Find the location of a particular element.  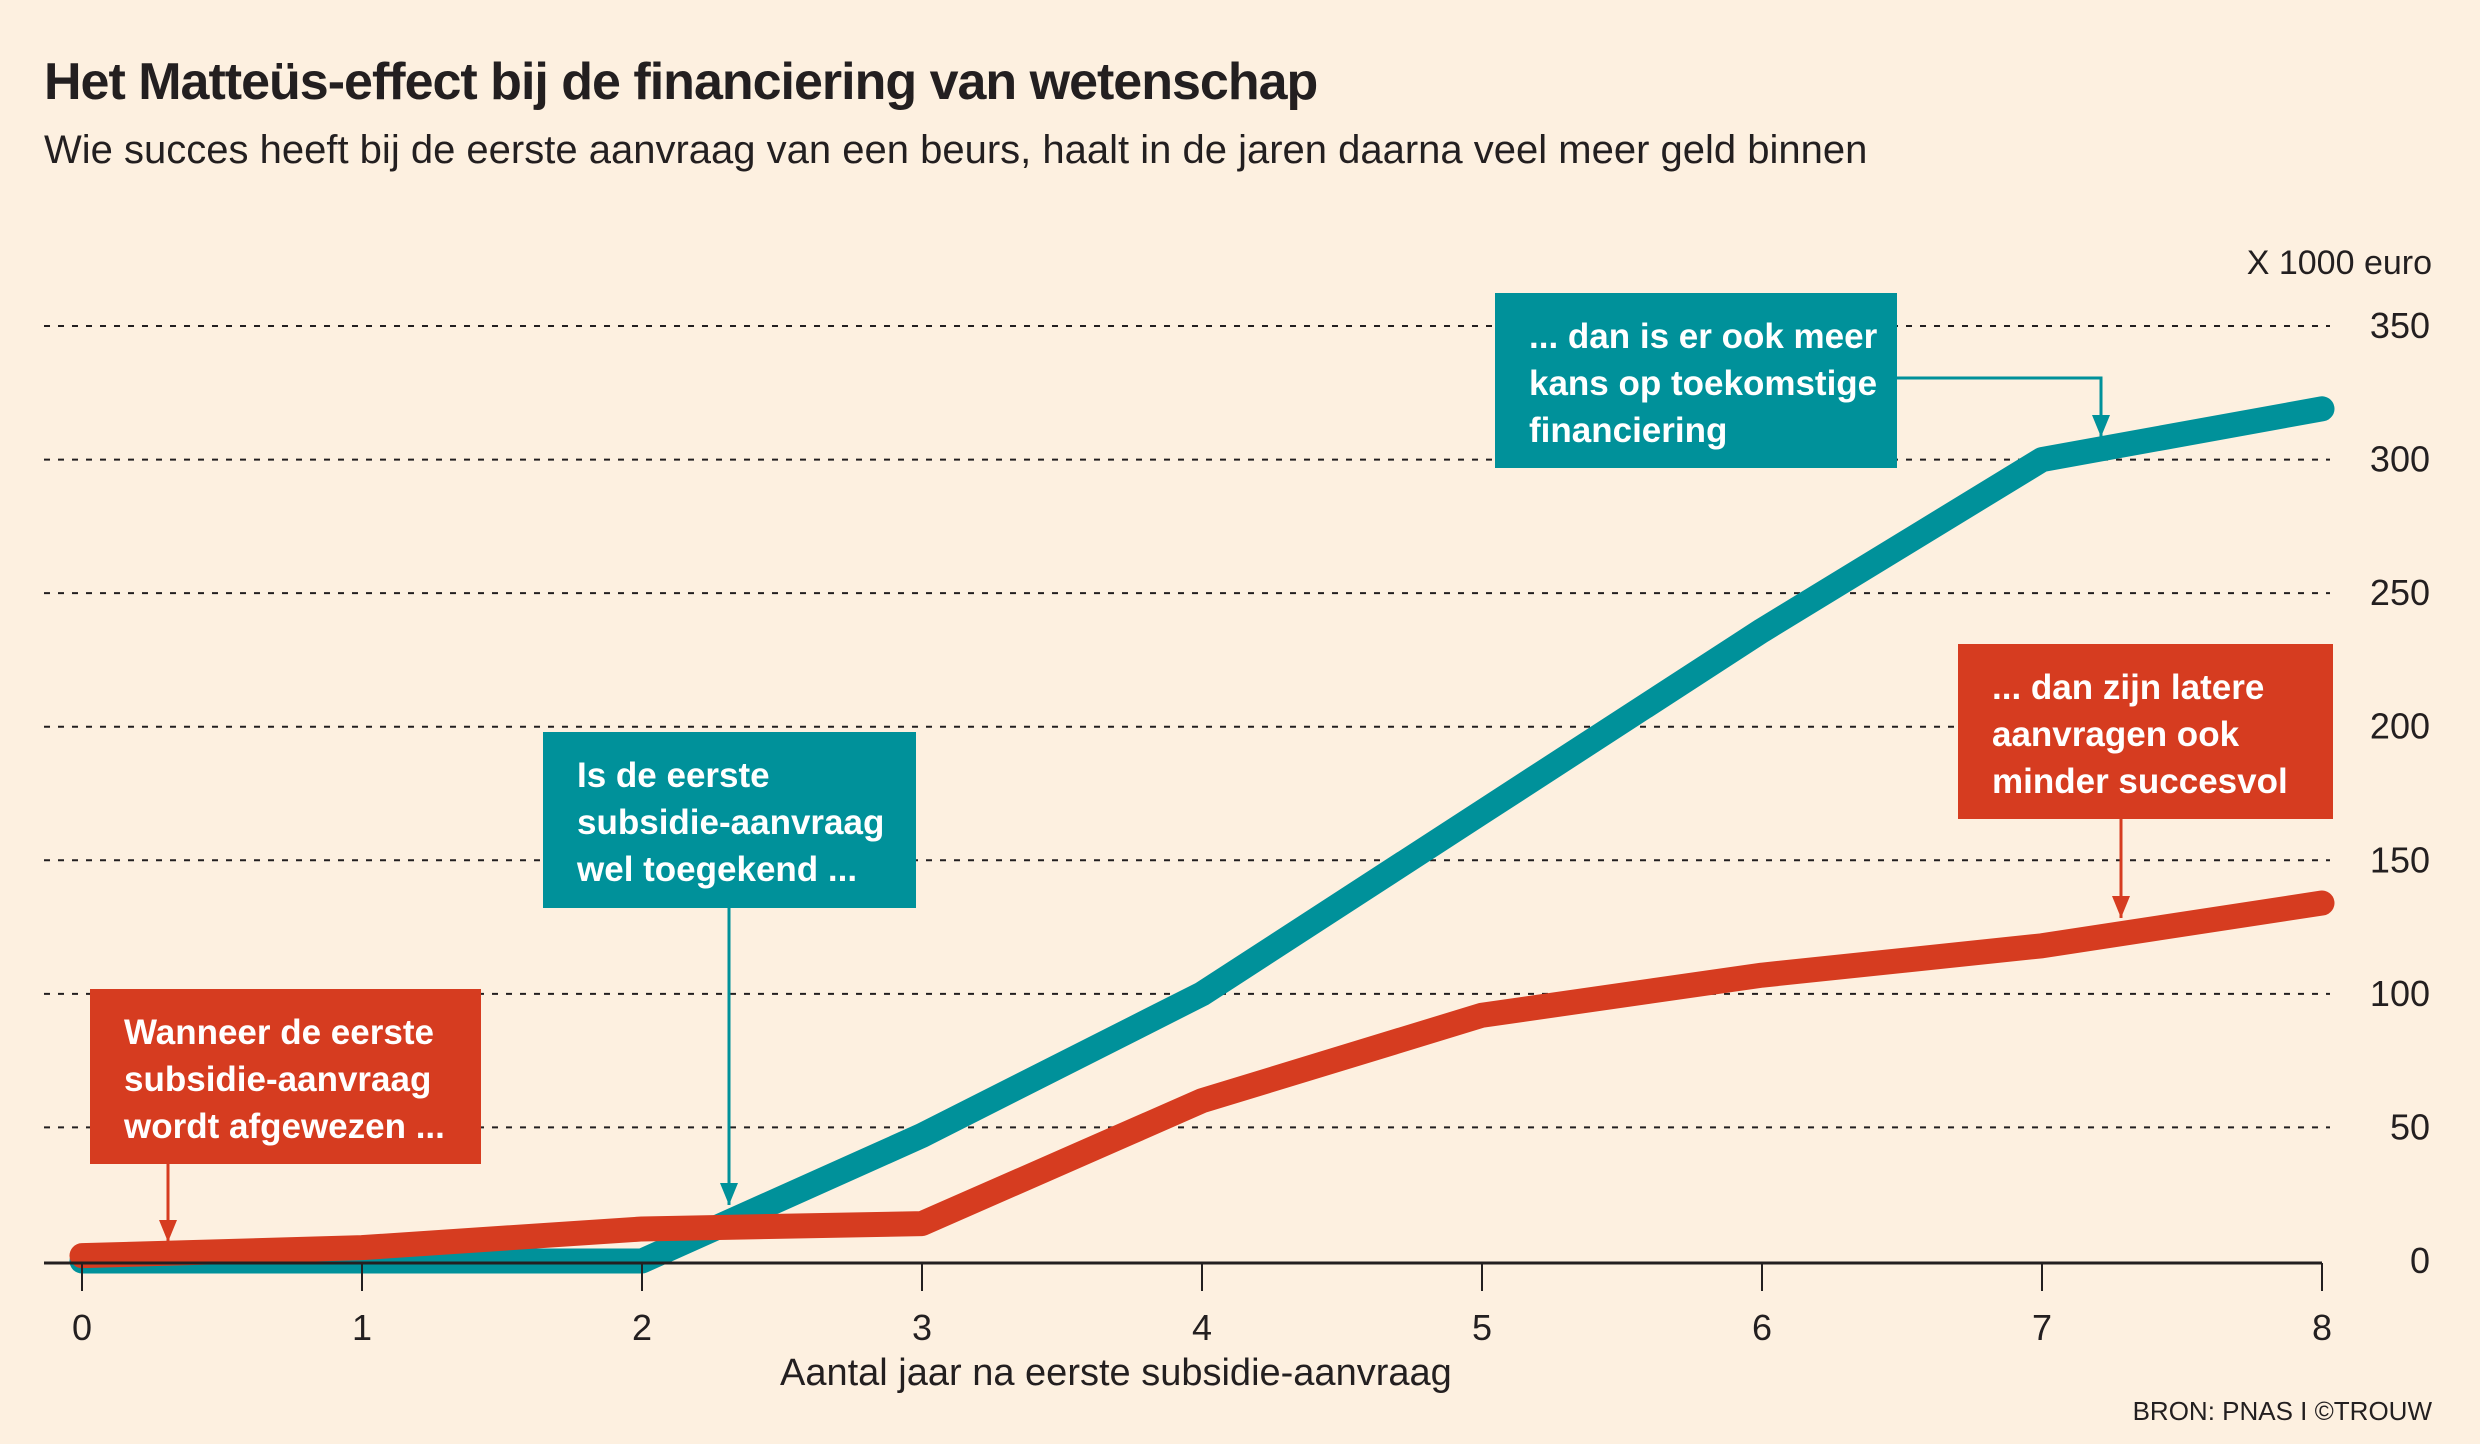

x-tick-label: 0 is located at coordinates (82, 1327).